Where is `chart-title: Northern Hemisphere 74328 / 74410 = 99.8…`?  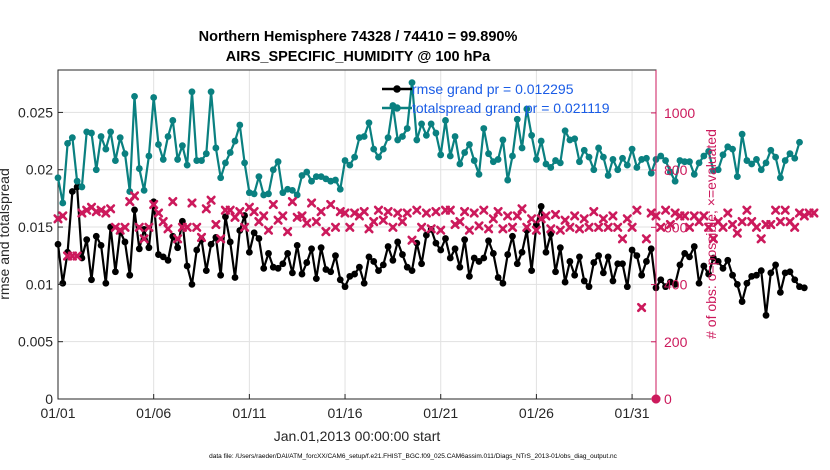 chart-title: Northern Hemisphere 74328 / 74410 = 99.8… is located at coordinates (358, 37).